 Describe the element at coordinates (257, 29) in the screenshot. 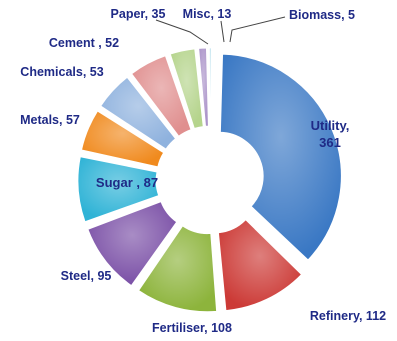

I see `leader-biomass` at that location.